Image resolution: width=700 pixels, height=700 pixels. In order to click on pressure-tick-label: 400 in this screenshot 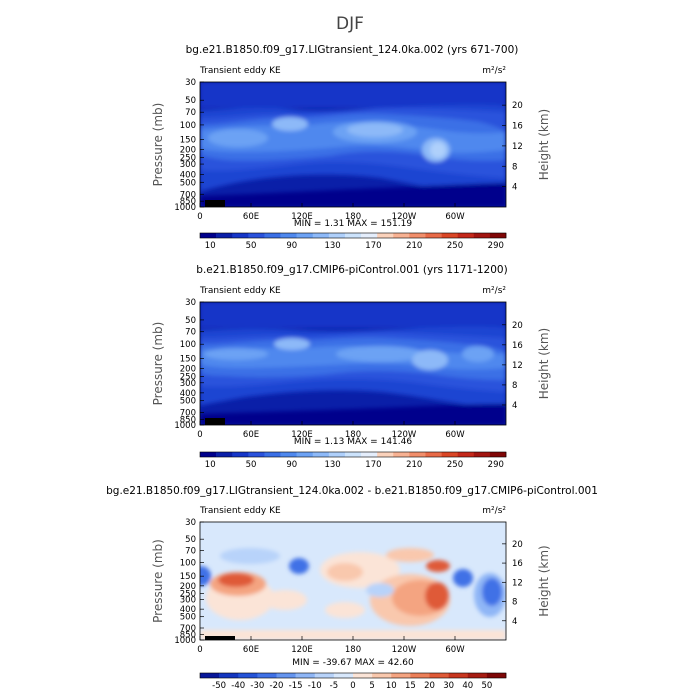, I will do `click(188, 610)`.